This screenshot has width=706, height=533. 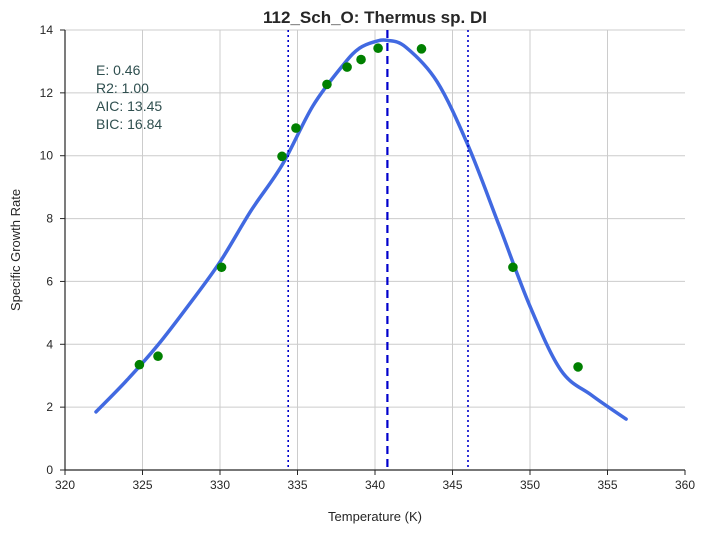 I want to click on x-tick-label: 335, so click(x=297, y=485).